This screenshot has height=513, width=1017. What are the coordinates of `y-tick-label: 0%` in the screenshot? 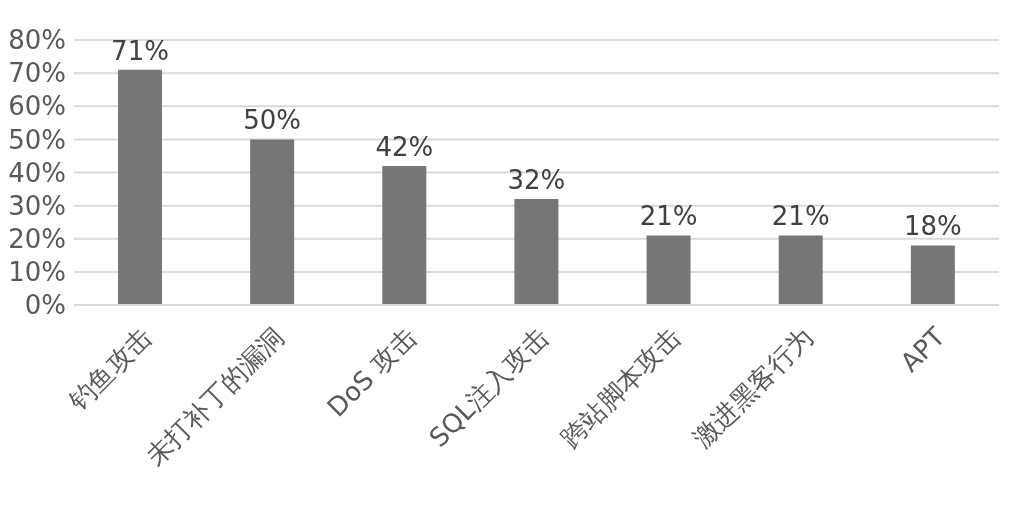 It's located at (45, 305).